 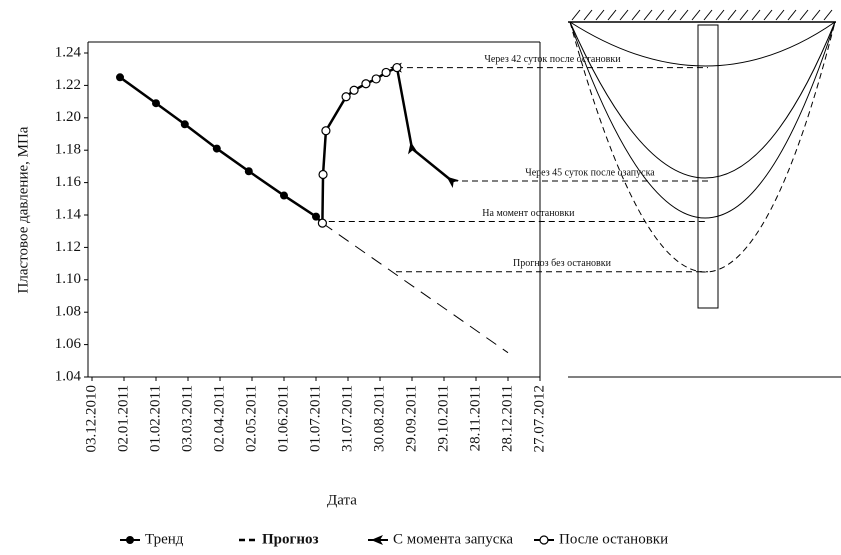 What do you see at coordinates (590, 172) in the screenshot?
I see `annotation: Через 45 суток после озапуска` at bounding box center [590, 172].